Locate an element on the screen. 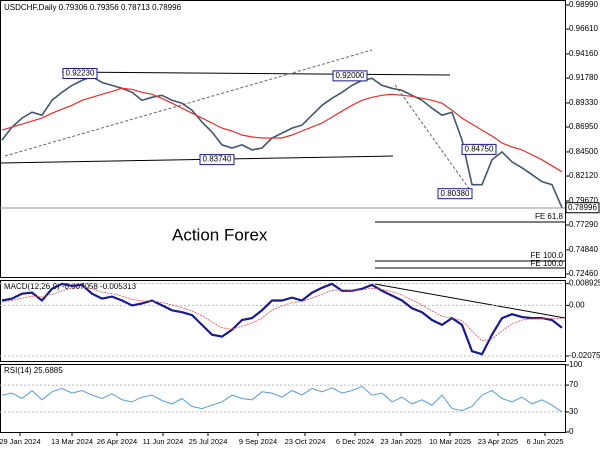 This screenshot has height=450, width=600. y-tick-label: 0.96610 is located at coordinates (583, 28).